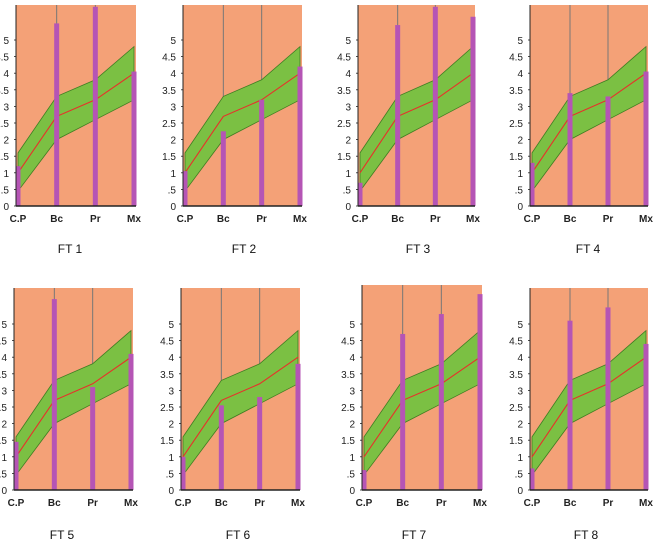 The height and width of the screenshot is (542, 656). What do you see at coordinates (4, 425) in the screenshot?
I see `chart-ft5-ytick-label: 2` at bounding box center [4, 425].